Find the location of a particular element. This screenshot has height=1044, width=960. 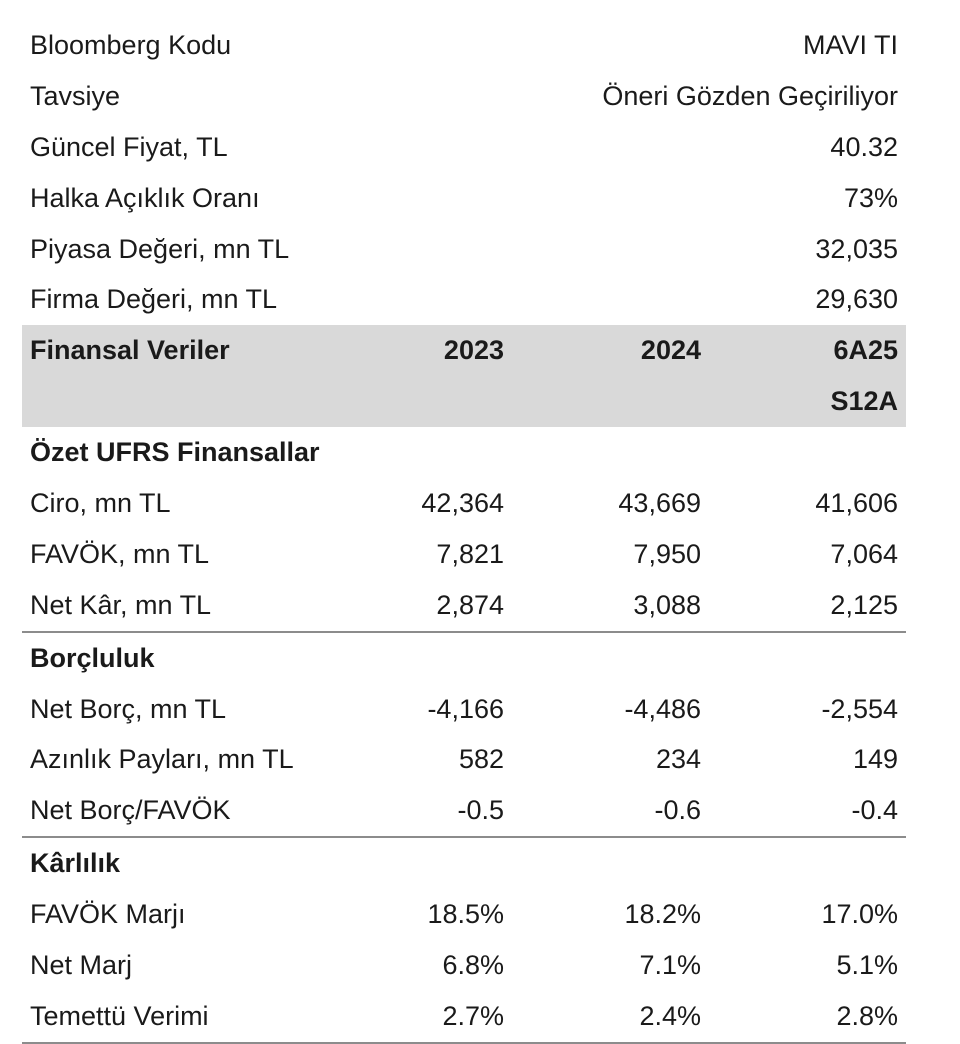

value-2023: 6.8% is located at coordinates (473, 965).